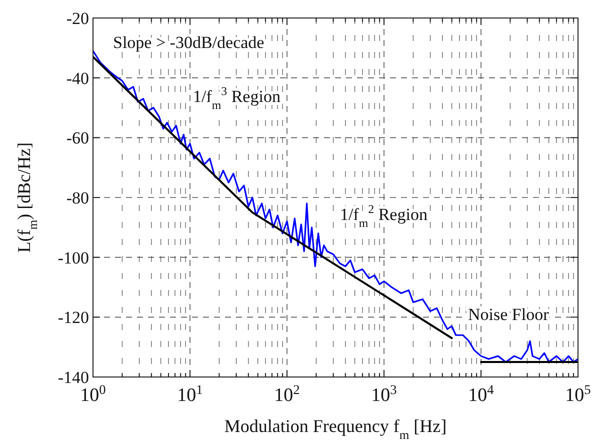 The image size is (605, 444). I want to click on y-tick-label: -40, so click(77, 78).